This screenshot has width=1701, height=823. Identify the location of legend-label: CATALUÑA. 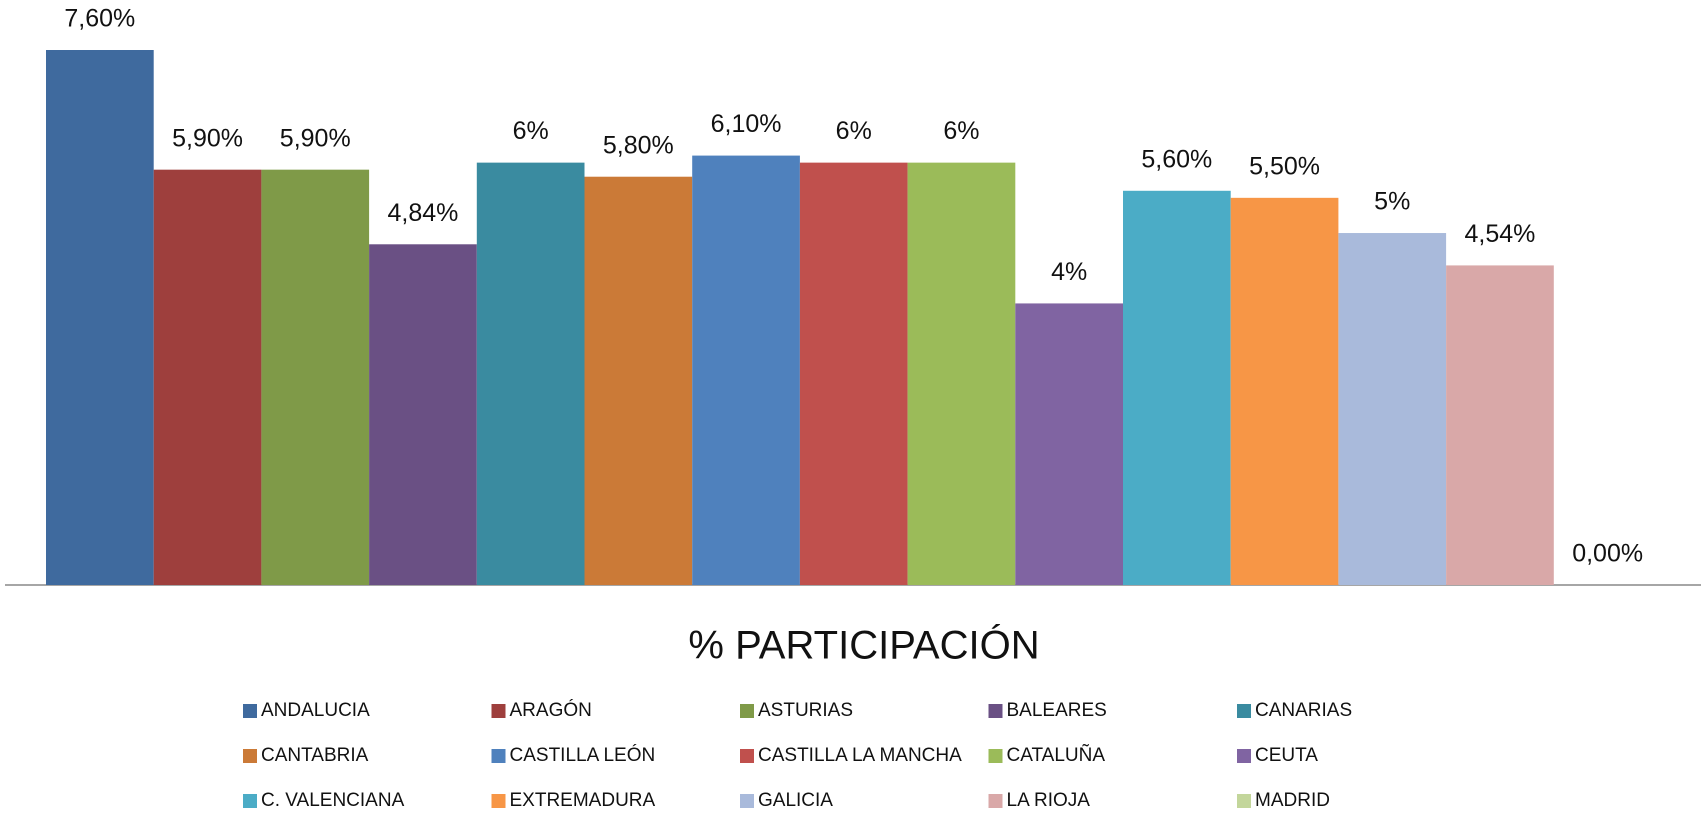
(1056, 755).